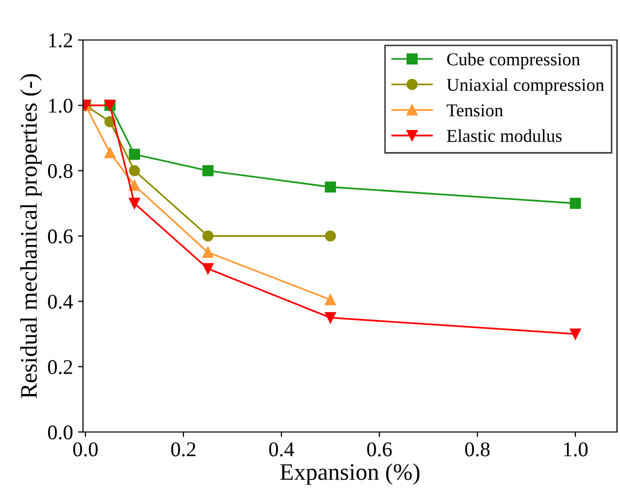 Image resolution: width=620 pixels, height=504 pixels. I want to click on y-tick-label: 0.4, so click(60, 301).